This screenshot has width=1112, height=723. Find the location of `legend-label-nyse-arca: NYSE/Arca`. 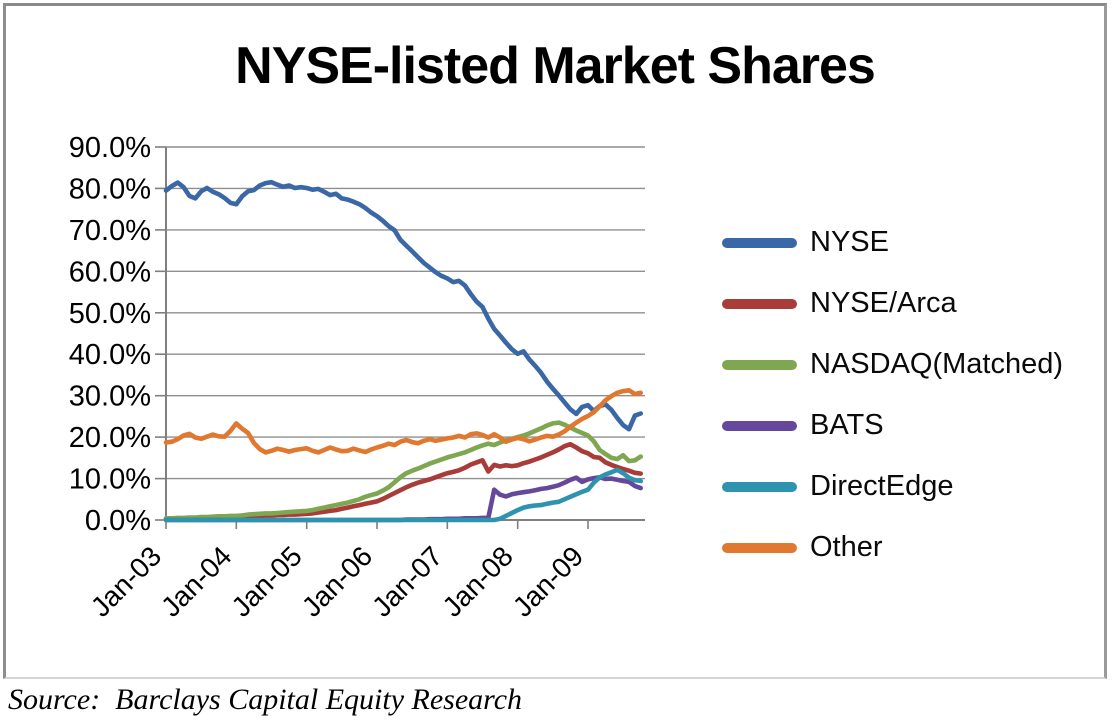

legend-label-nyse-arca: NYSE/Arca is located at coordinates (883, 303).